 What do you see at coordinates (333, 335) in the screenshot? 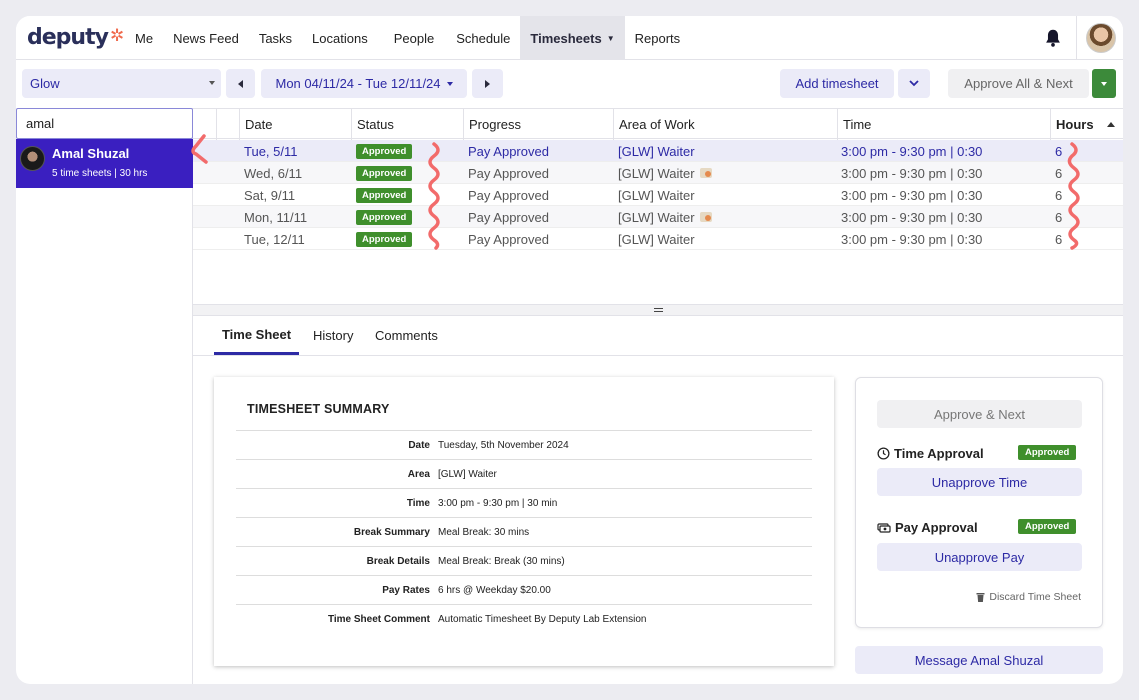
I see `tab-history: History` at bounding box center [333, 335].